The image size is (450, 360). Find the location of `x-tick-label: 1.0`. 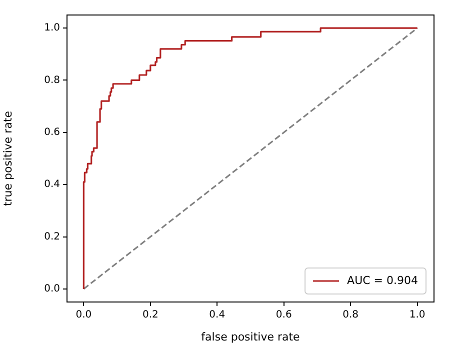

x-tick-label: 1.0 is located at coordinates (417, 315).